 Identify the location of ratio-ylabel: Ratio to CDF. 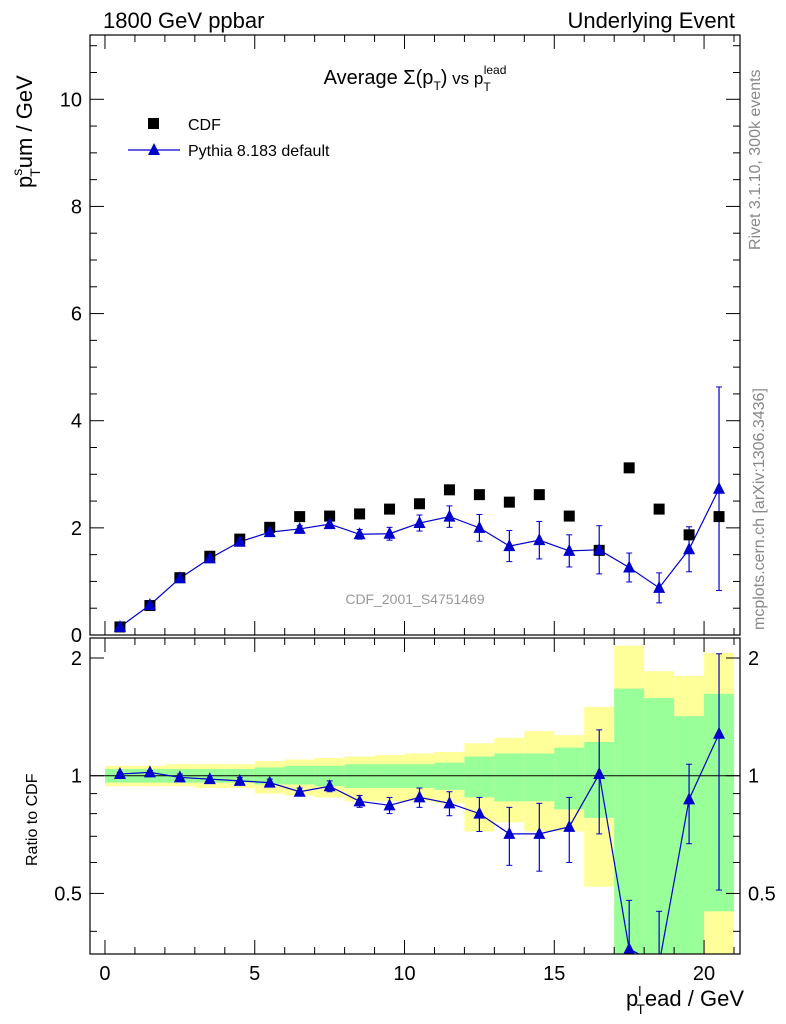
(32, 819).